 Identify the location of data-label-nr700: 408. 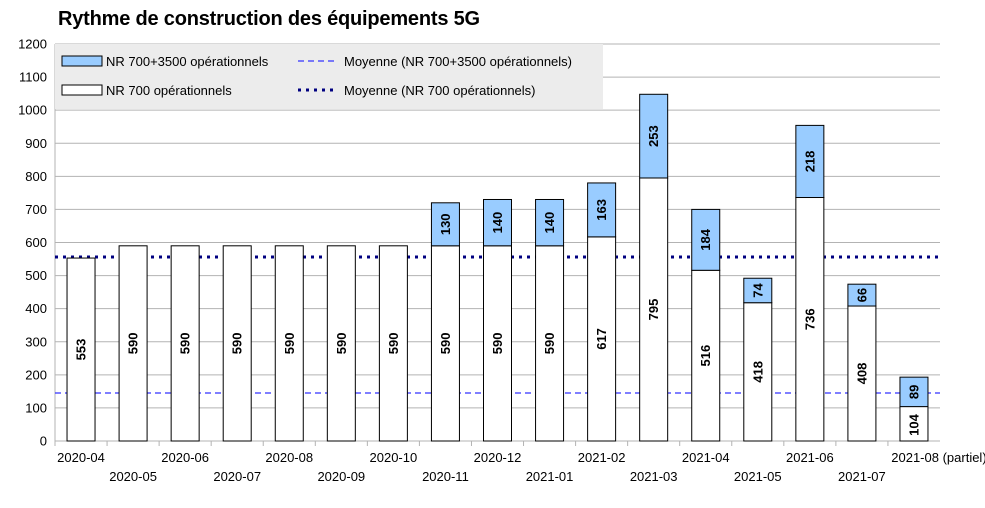
(861, 374).